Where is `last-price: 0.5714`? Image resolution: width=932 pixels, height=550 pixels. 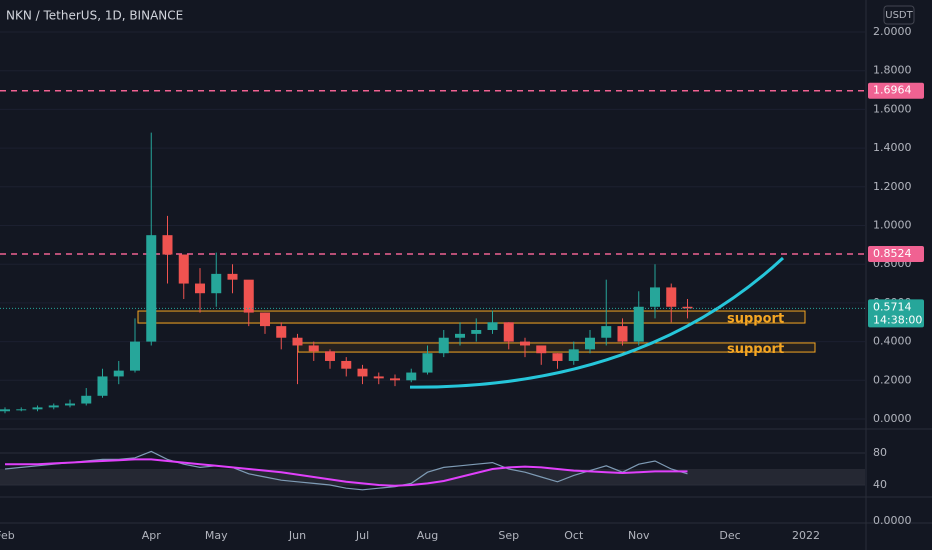 last-price: 0.5714 is located at coordinates (892, 306).